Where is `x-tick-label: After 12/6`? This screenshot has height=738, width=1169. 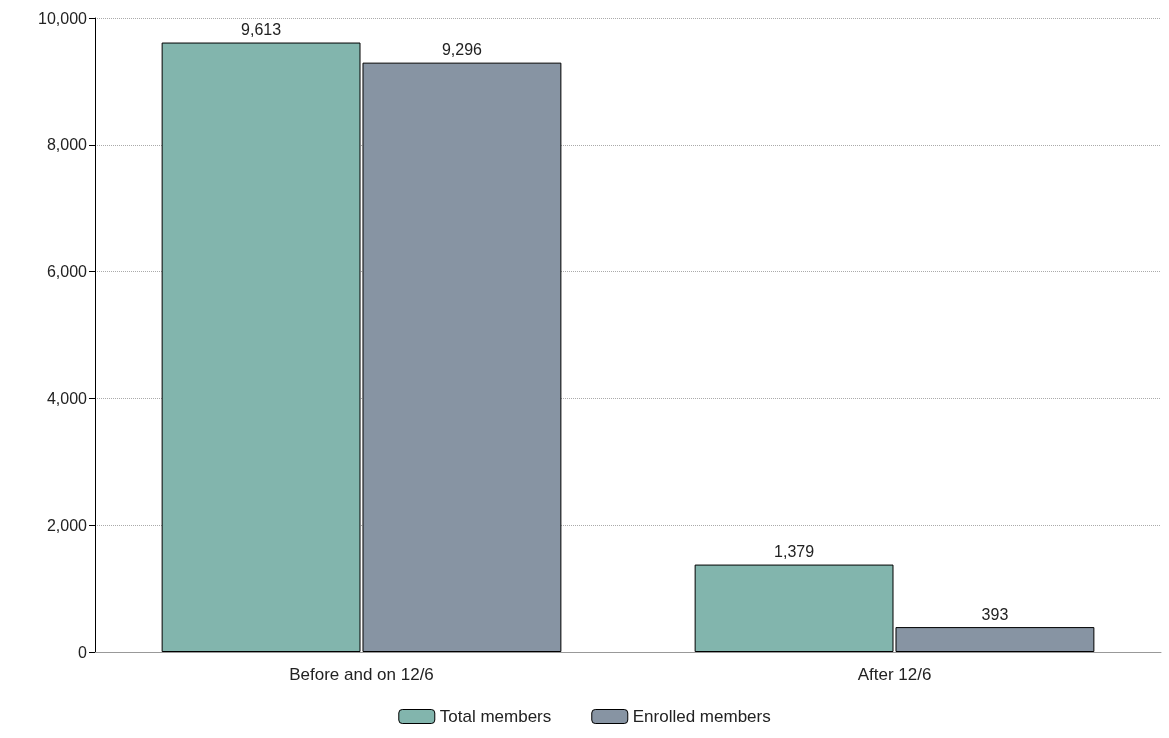 x-tick-label: After 12/6 is located at coordinates (894, 674).